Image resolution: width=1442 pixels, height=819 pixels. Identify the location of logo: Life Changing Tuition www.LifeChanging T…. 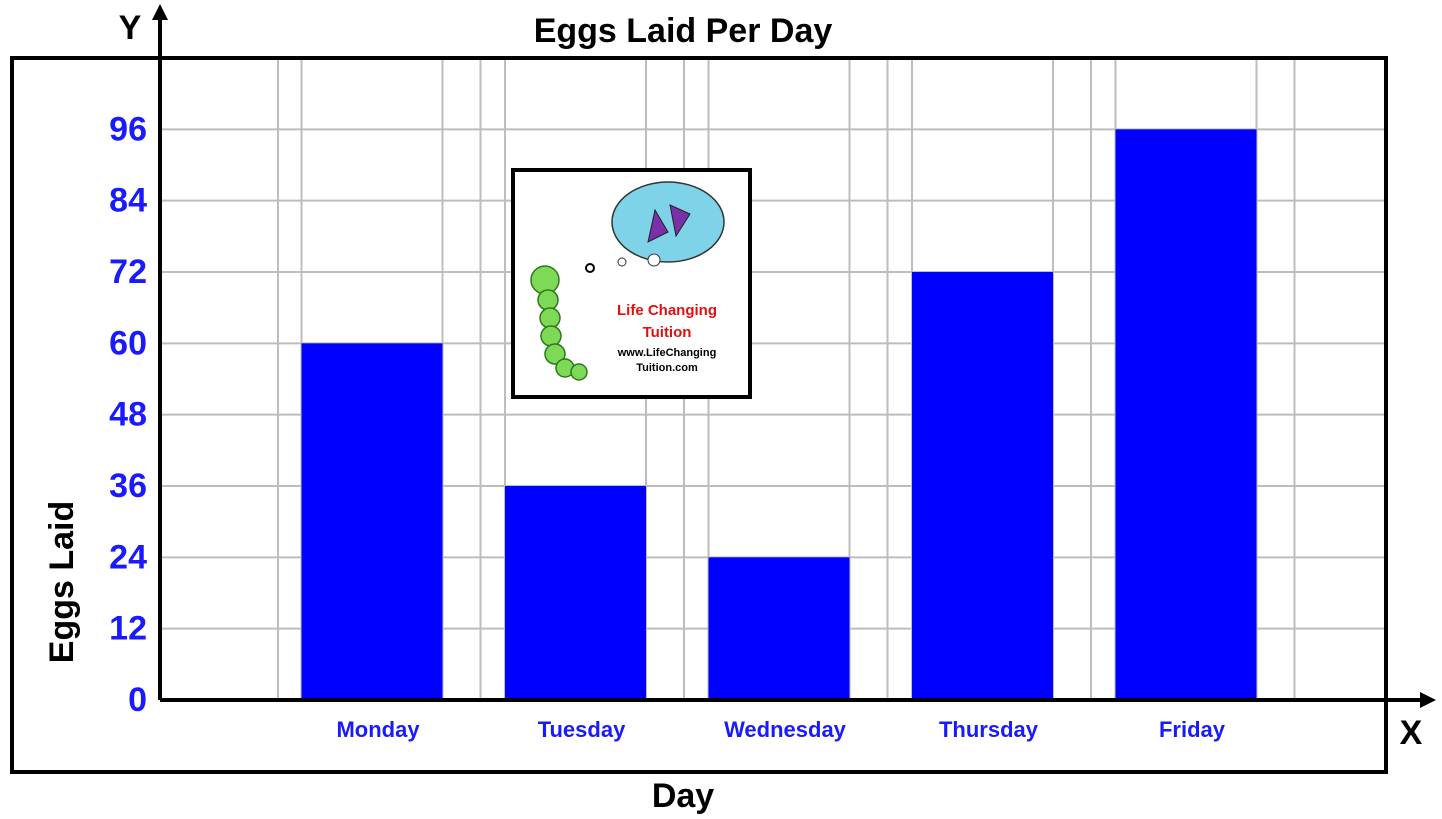
(631, 283).